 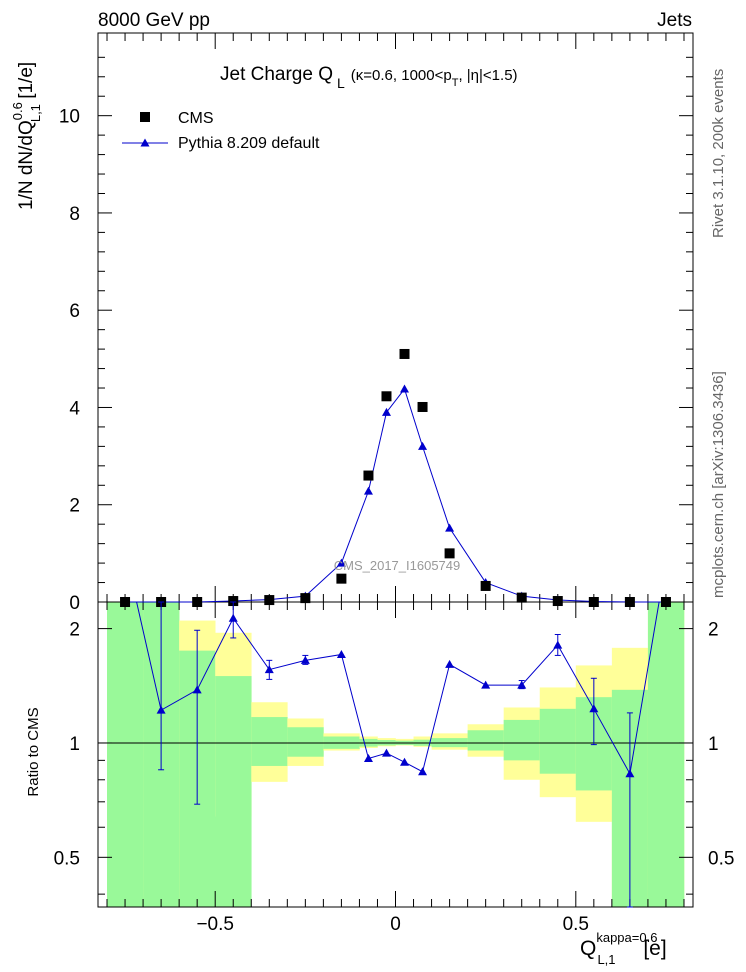 I want to click on mcplots-label: mcplots.cern.ch [arXiv:1306.3436], so click(x=718, y=484).